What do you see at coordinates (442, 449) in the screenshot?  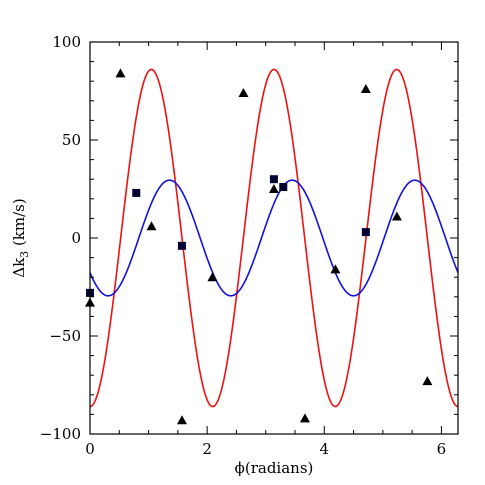 I see `x-tick-label: 6` at bounding box center [442, 449].